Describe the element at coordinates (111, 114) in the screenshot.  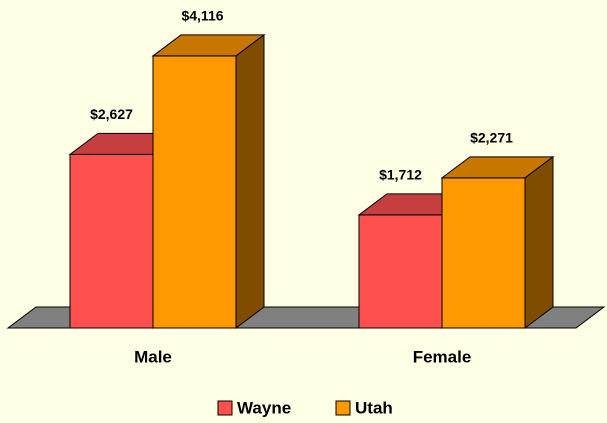
I see `value-label: $2,627` at that location.